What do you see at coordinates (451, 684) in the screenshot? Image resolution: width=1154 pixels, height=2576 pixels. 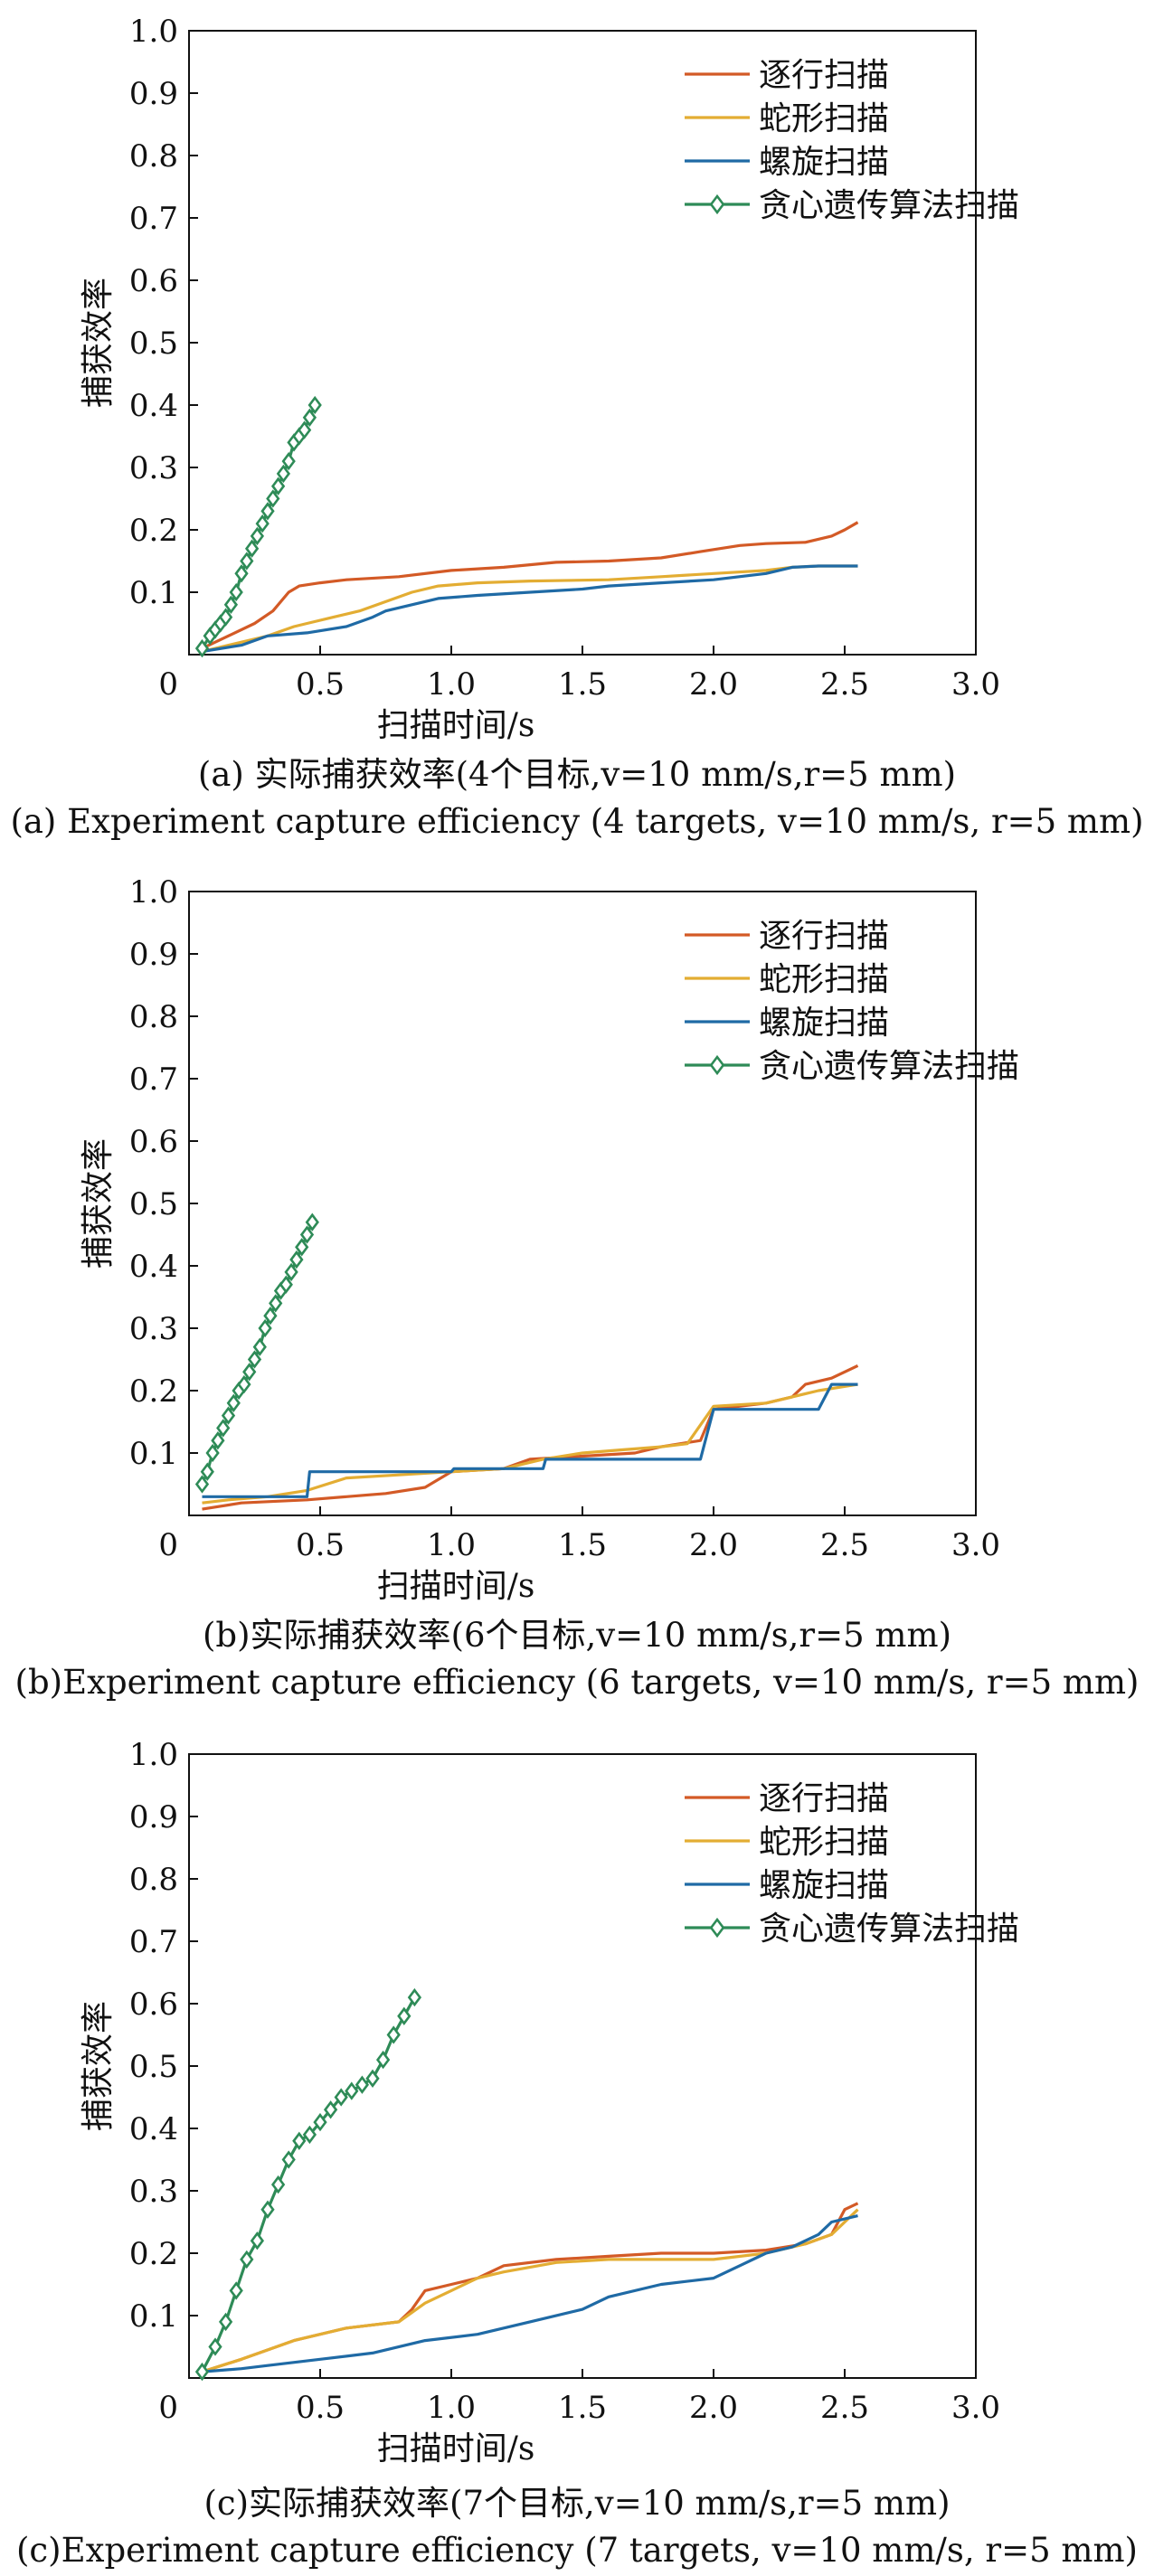 I see `x-tick-label: 1.0` at bounding box center [451, 684].